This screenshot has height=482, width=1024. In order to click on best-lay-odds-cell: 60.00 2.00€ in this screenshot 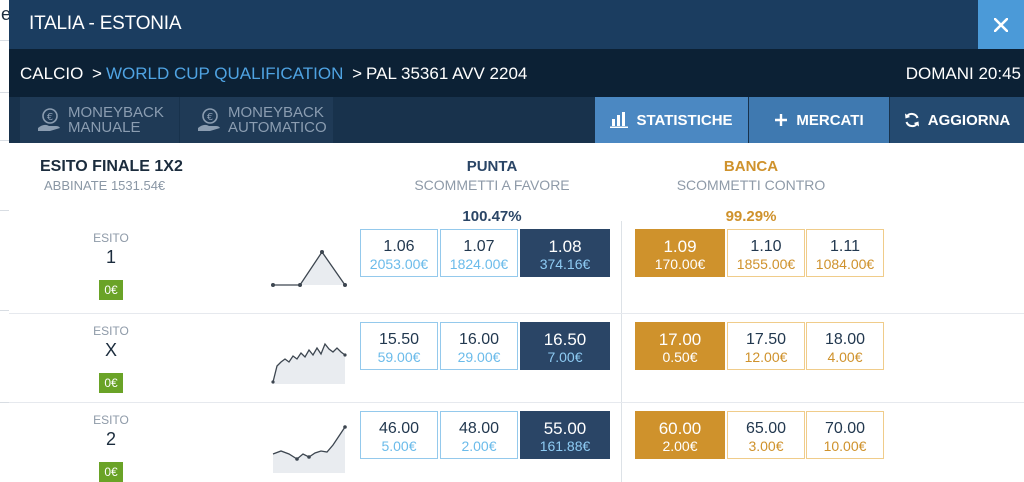, I will do `click(680, 435)`.